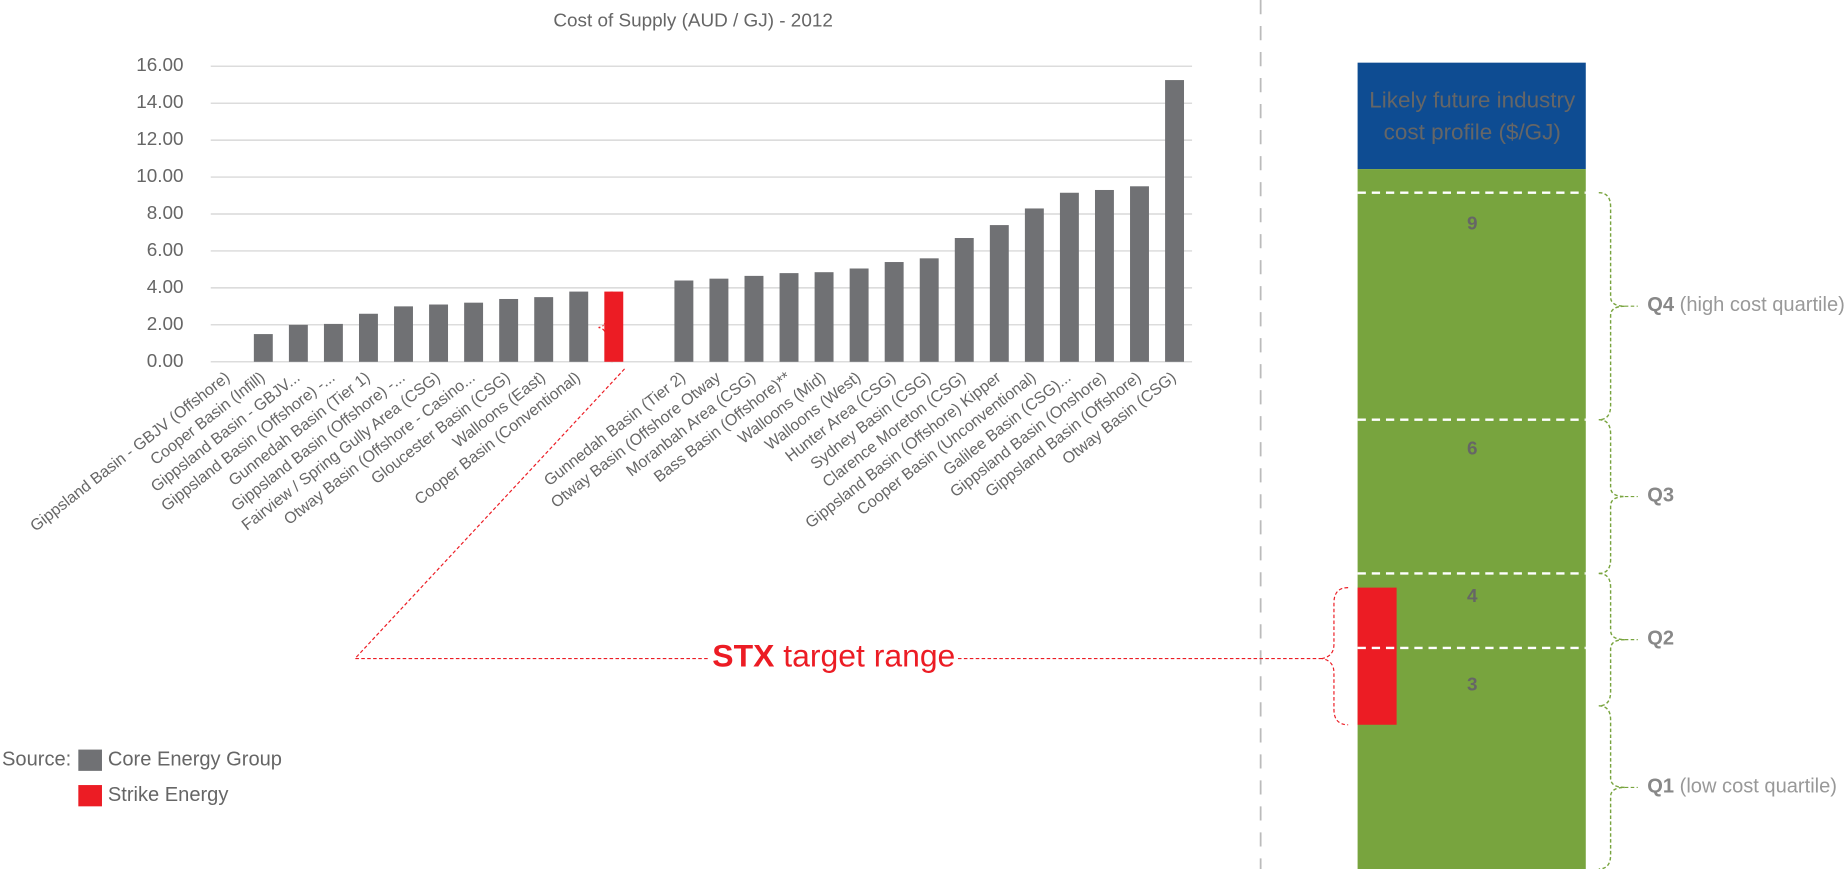 The width and height of the screenshot is (1845, 869). Describe the element at coordinates (1471, 116) in the screenshot. I see `profile-header` at that location.